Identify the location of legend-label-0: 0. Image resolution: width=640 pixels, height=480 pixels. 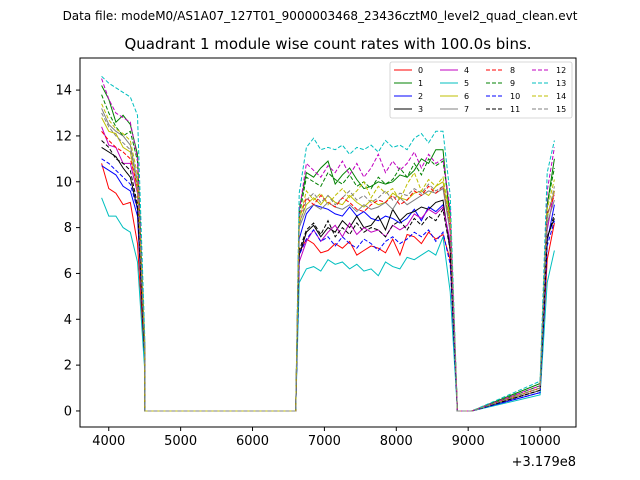
(420, 70).